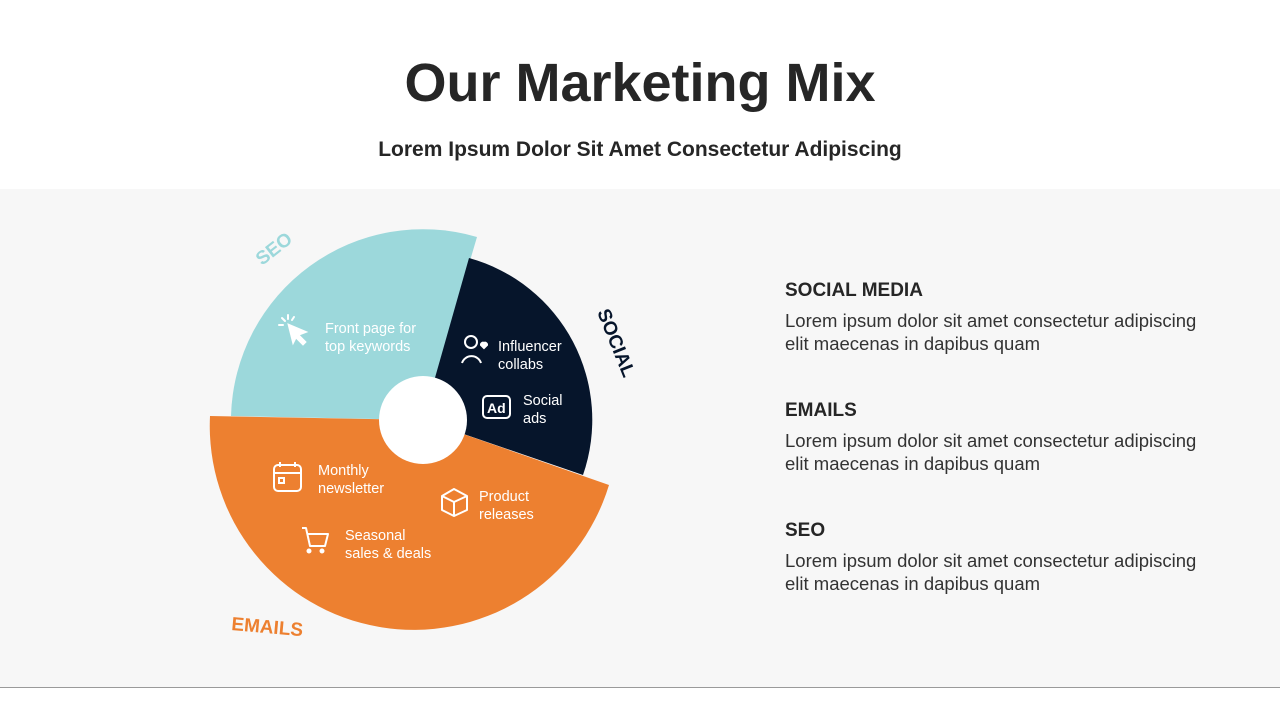  I want to click on segment-seo, so click(354, 324).